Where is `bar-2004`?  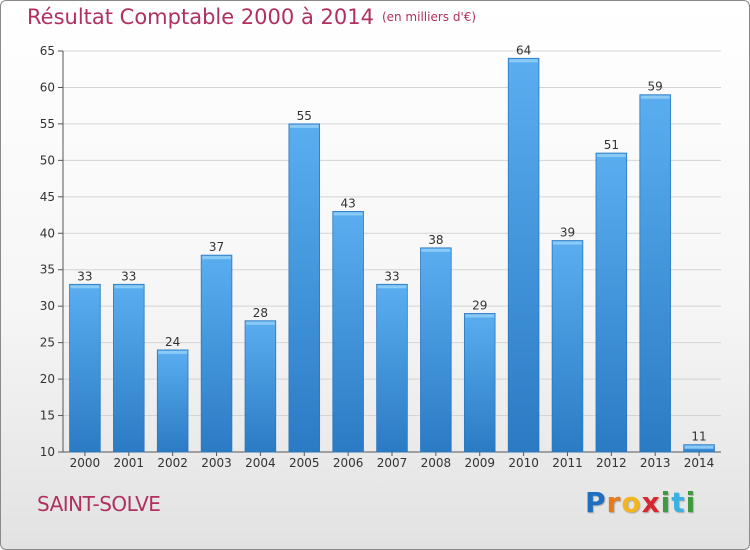 bar-2004 is located at coordinates (260, 386).